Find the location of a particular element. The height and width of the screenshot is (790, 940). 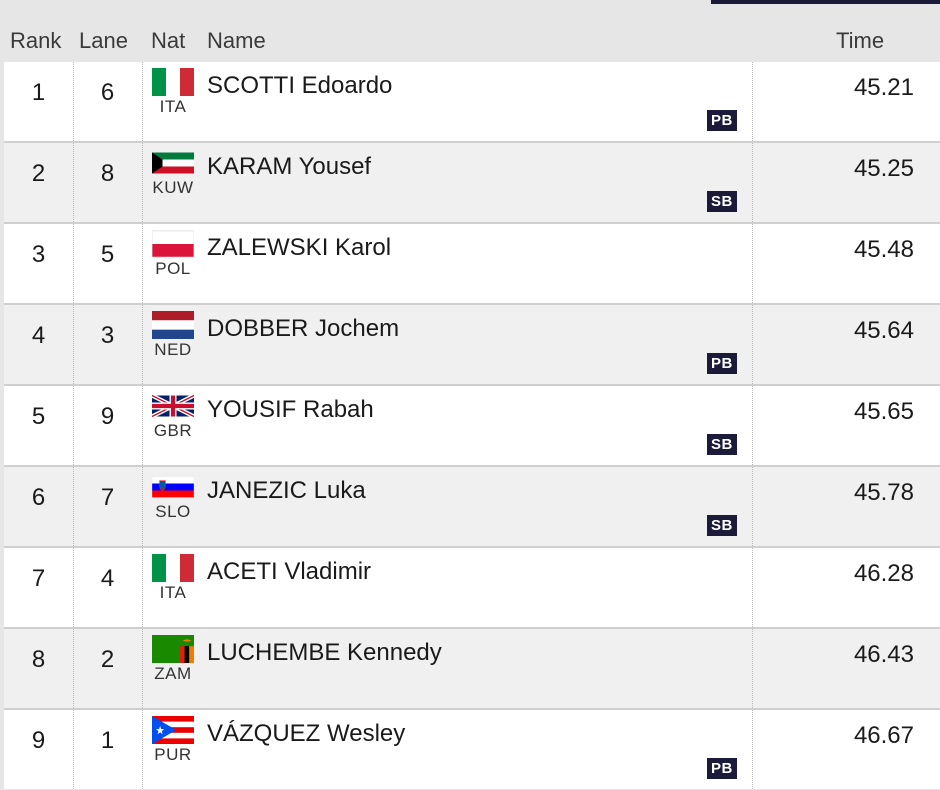

athlete-name-link: ZALEWSKI Karol is located at coordinates (299, 247).